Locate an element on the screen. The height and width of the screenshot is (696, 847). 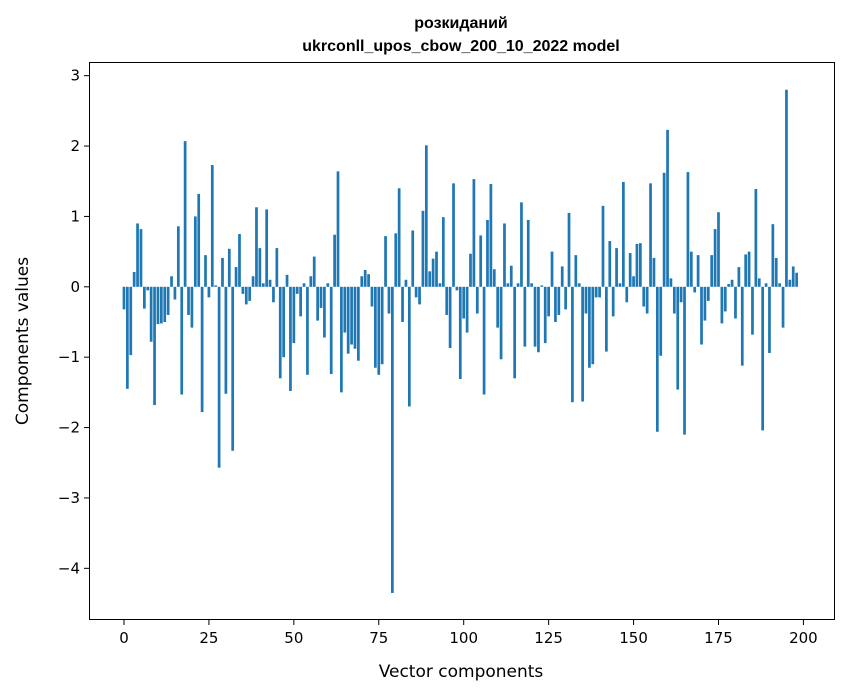
x-tick-label: 175 is located at coordinates (718, 638).